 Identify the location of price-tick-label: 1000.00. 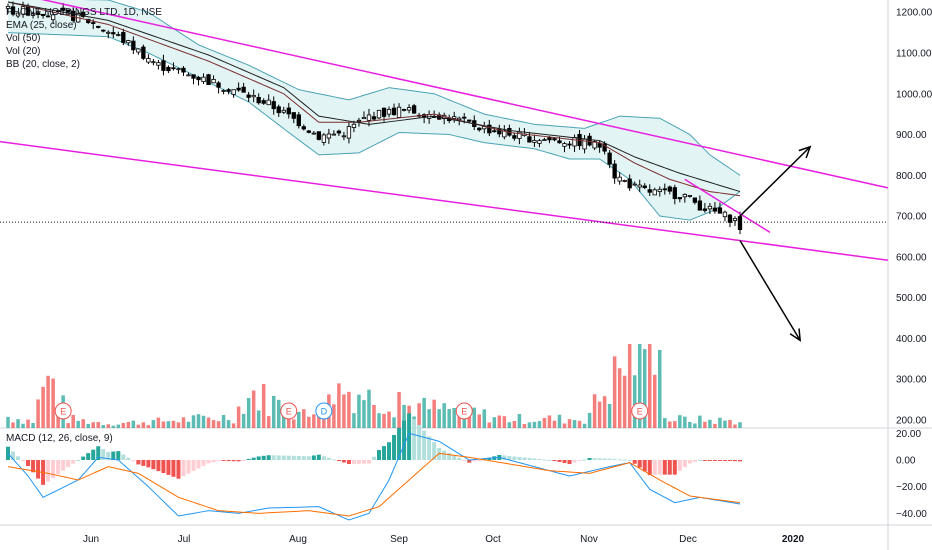
(914, 94).